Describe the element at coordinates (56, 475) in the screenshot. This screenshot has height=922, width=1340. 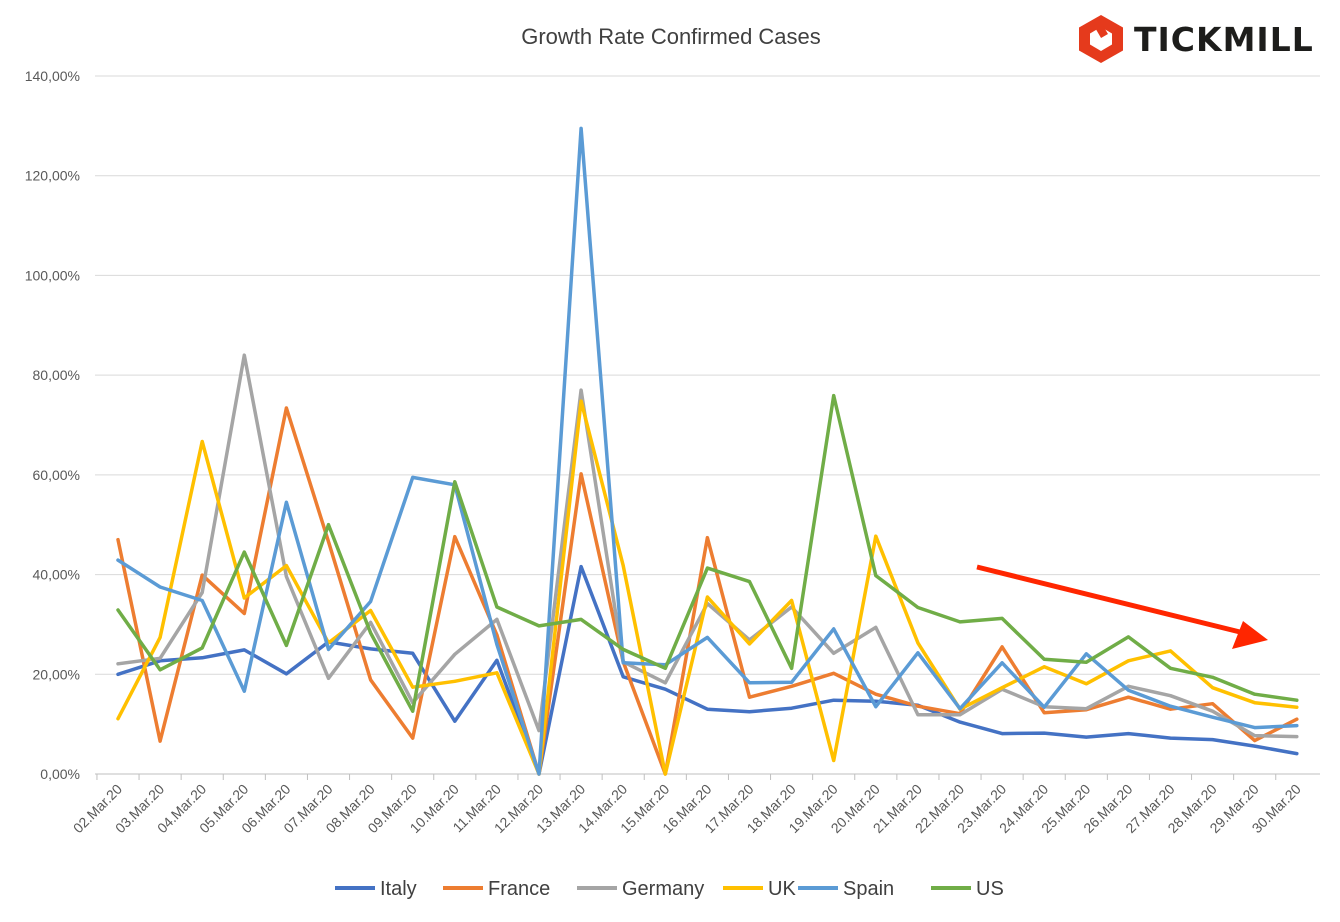
I see `y-tick-label: 60,00%` at that location.